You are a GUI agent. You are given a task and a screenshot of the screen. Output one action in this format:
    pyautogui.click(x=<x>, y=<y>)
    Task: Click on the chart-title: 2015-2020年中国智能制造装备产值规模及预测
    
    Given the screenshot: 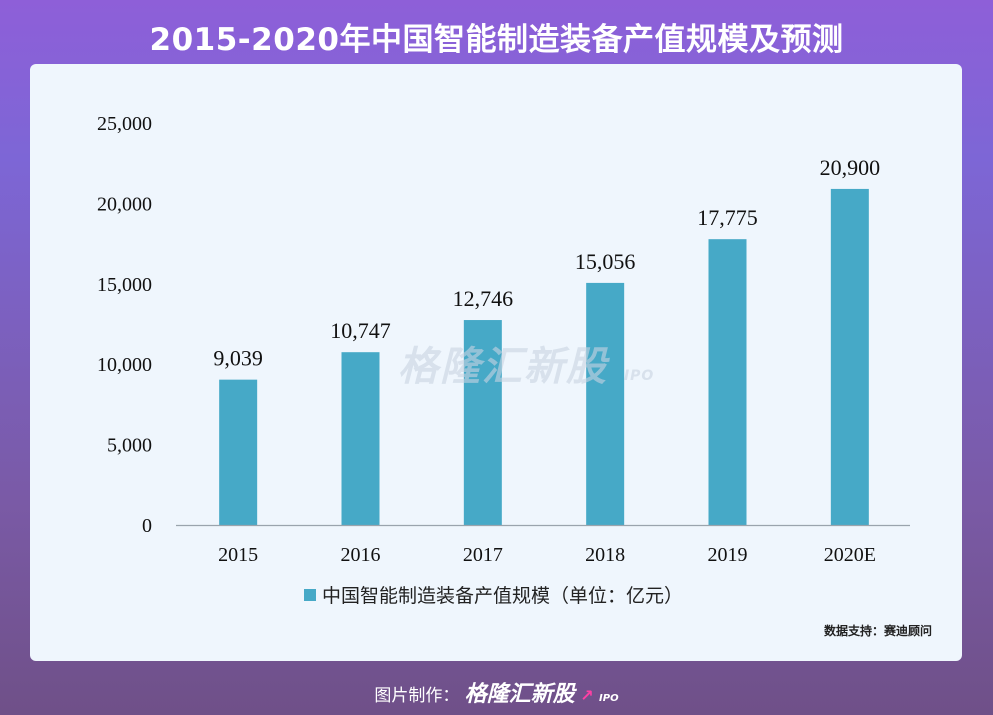 What is the action you would take?
    pyautogui.click(x=496, y=40)
    